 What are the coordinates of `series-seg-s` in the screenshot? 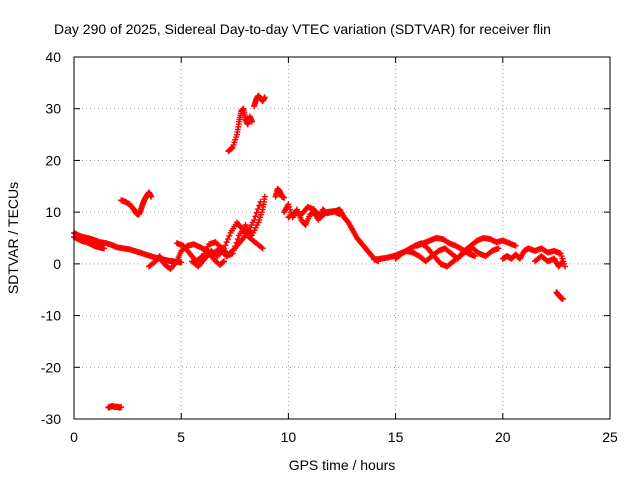 It's located at (559, 296).